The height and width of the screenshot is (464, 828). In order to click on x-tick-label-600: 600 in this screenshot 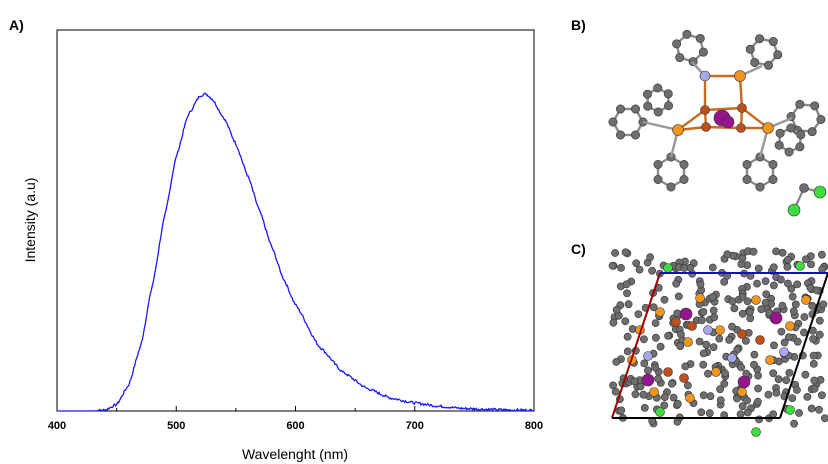, I will do `click(295, 426)`.